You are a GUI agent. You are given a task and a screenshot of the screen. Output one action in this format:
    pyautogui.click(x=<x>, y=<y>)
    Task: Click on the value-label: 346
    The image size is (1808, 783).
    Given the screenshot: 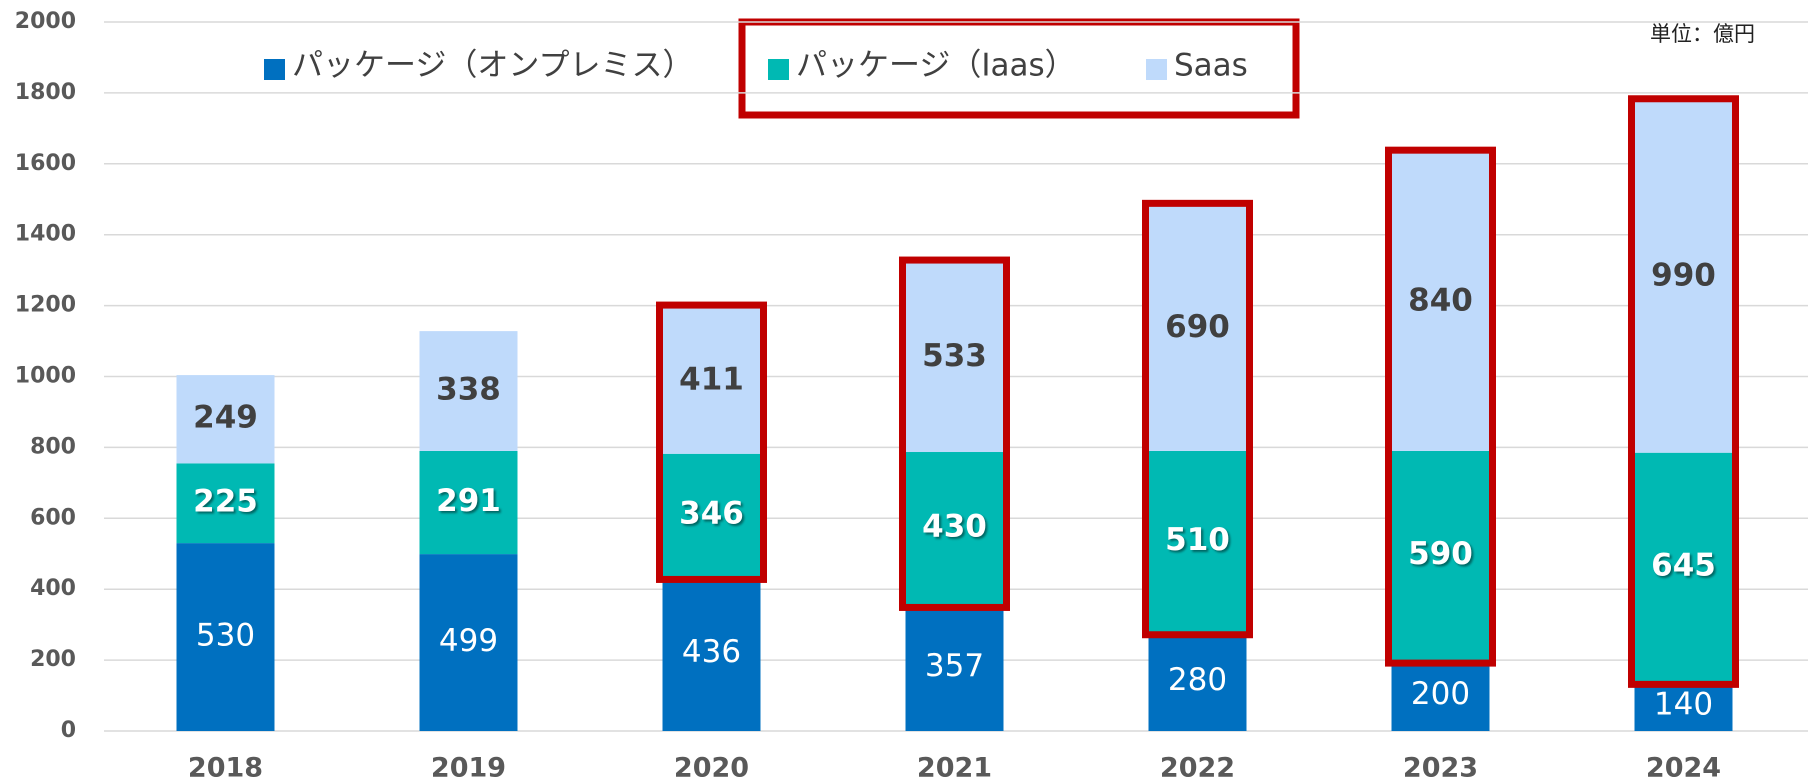 What is the action you would take?
    pyautogui.click(x=711, y=514)
    